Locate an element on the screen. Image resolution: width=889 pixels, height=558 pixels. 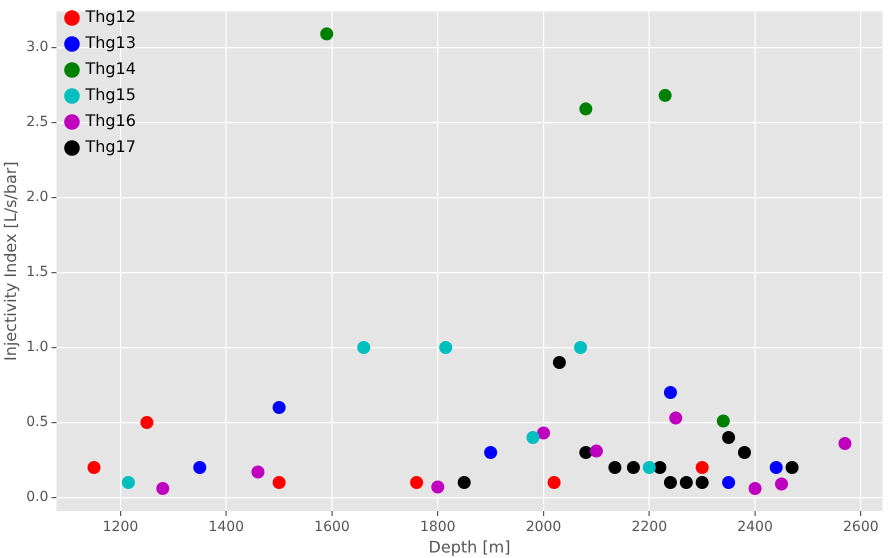
y-tick-label: 2.0 is located at coordinates (37, 197).